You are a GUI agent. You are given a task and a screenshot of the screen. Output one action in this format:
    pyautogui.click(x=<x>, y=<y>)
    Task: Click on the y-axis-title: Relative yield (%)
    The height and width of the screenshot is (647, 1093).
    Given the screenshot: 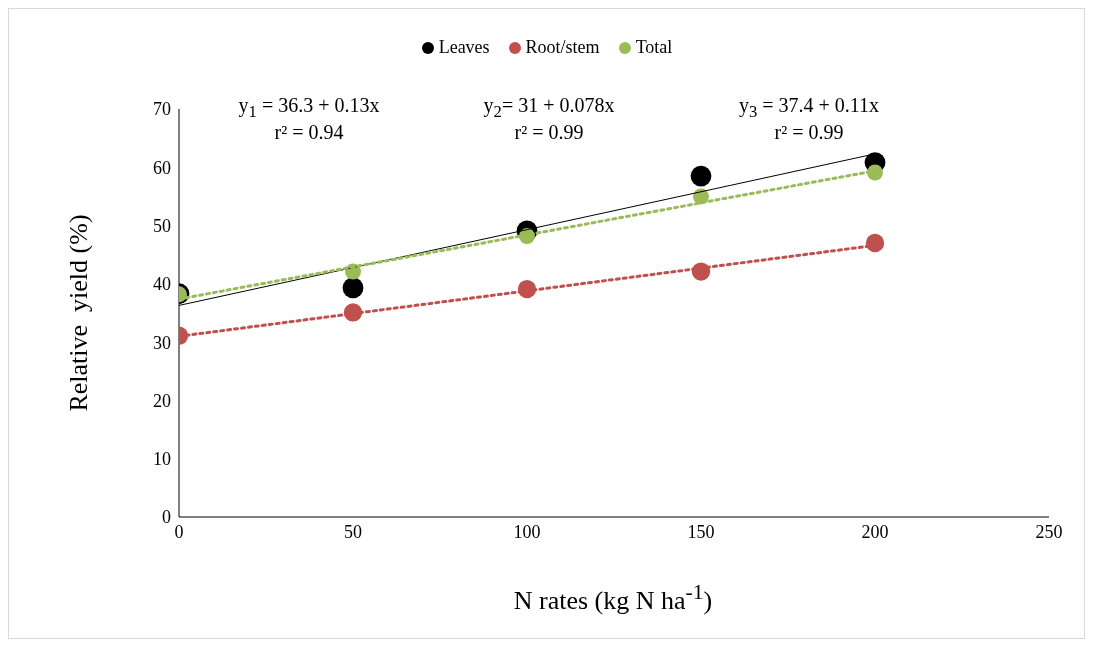 What is the action you would take?
    pyautogui.click(x=79, y=313)
    